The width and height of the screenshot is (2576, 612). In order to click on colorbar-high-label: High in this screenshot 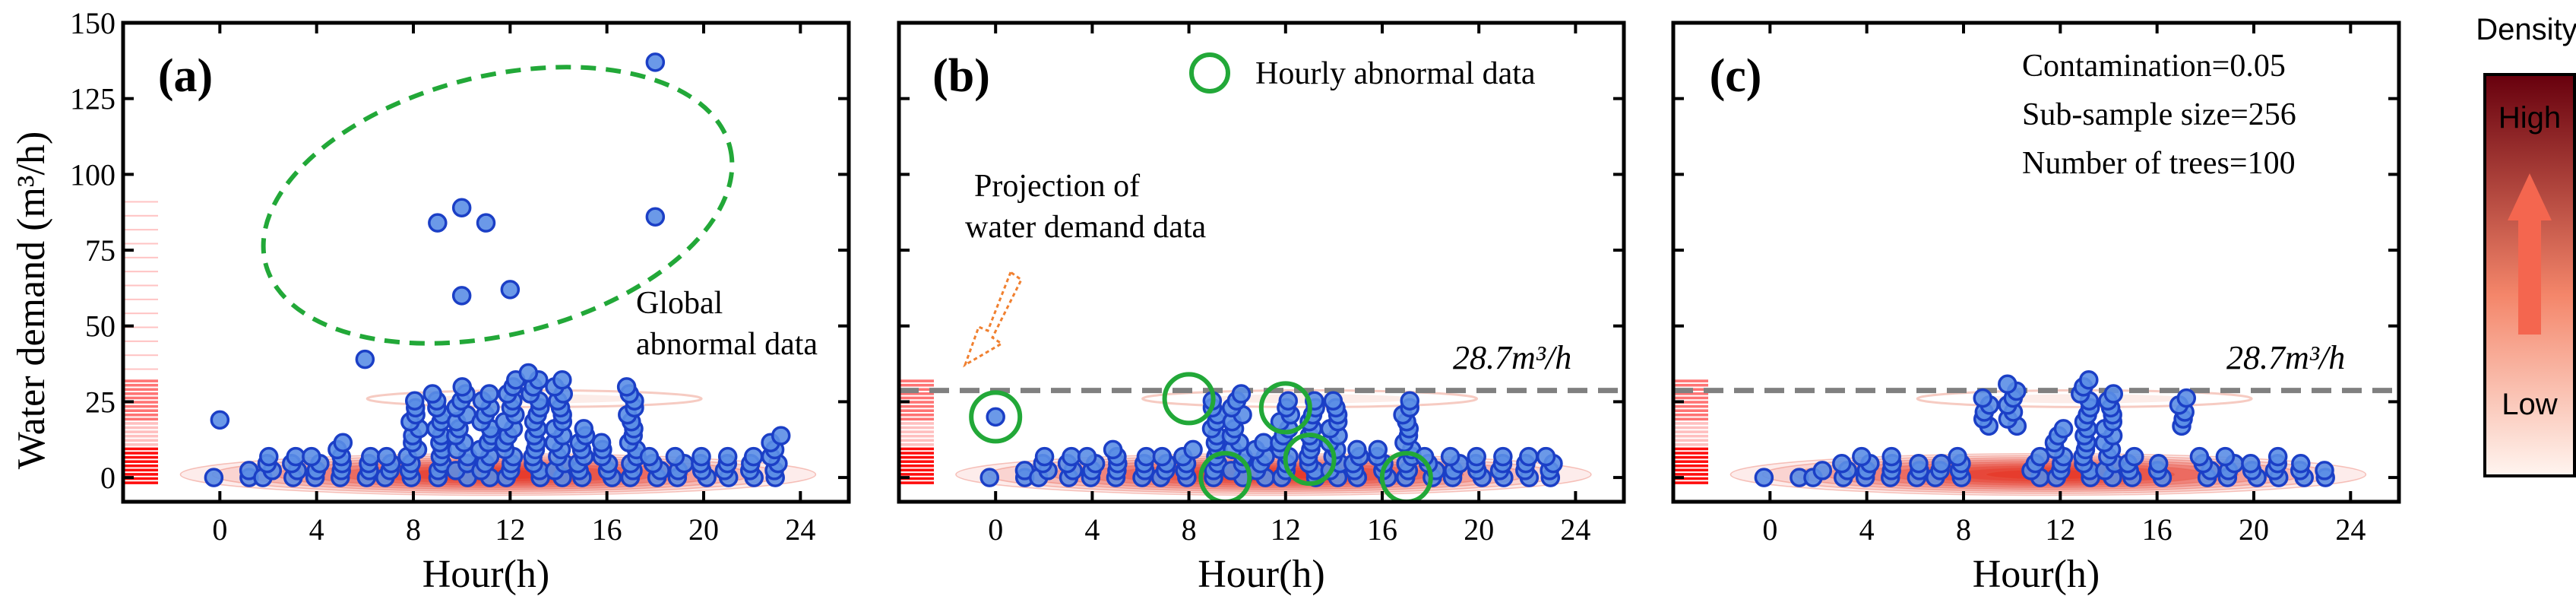, I will do `click(2529, 118)`.